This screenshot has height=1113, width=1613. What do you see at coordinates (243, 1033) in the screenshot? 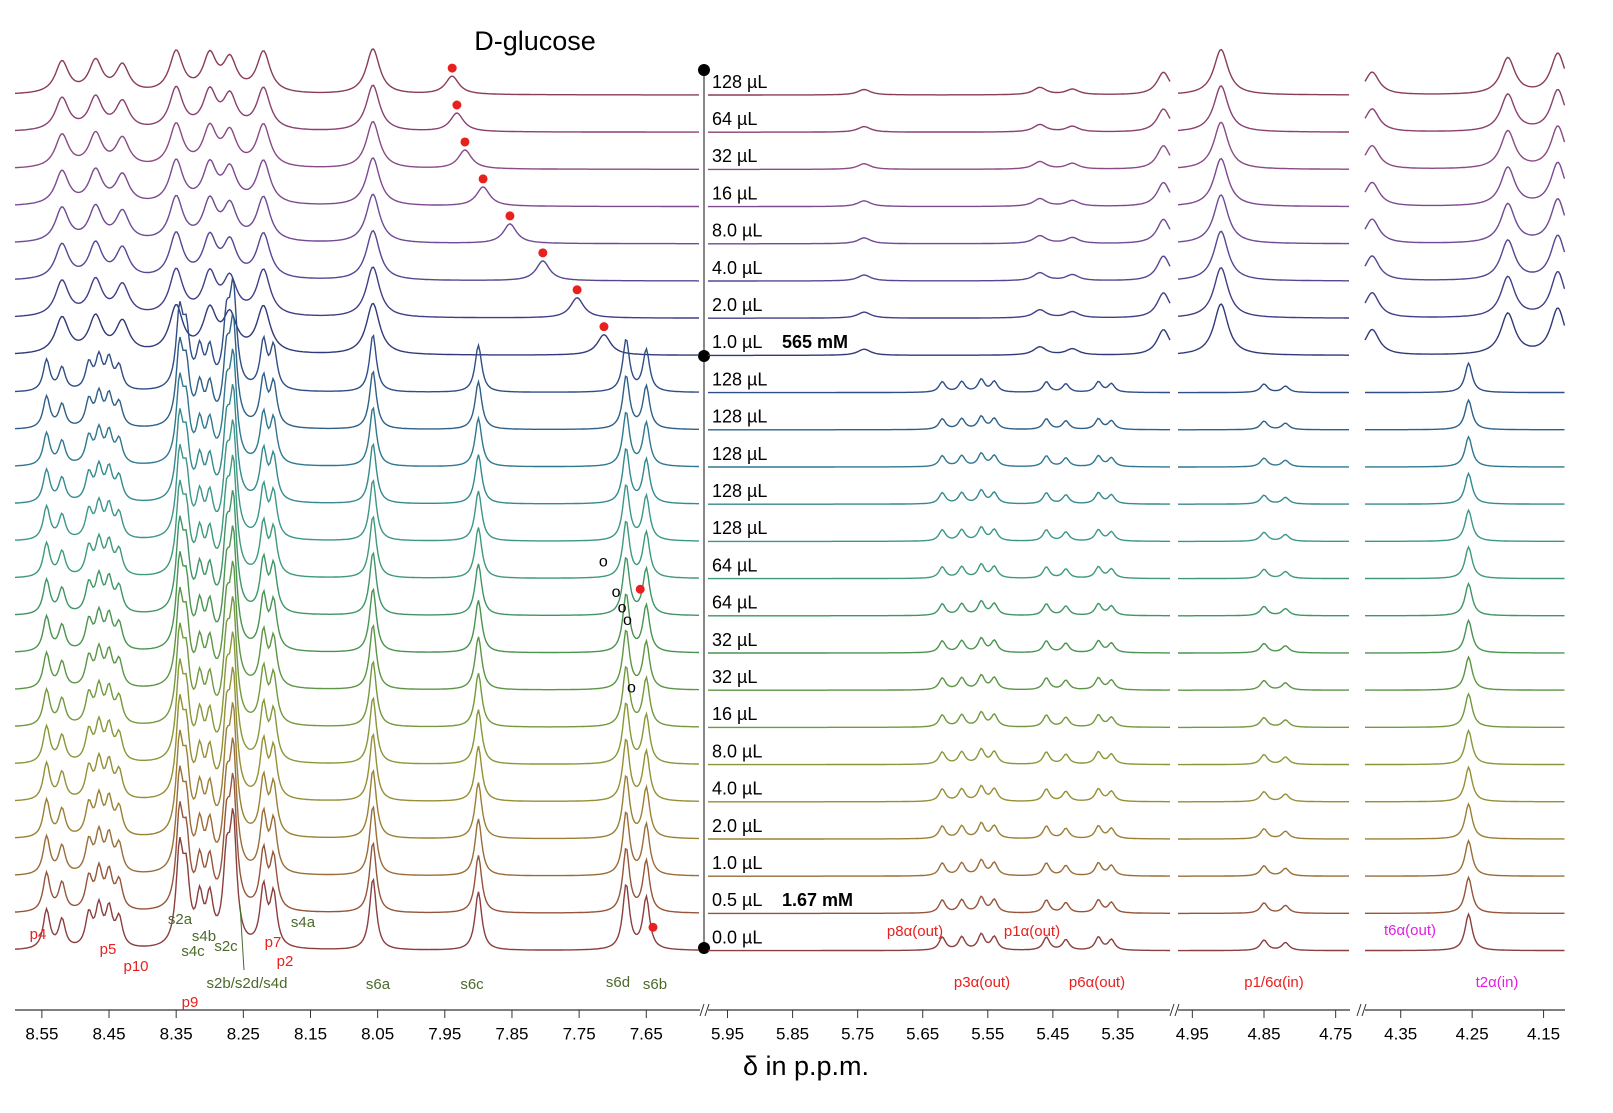
I see `x-tick-label: 8.25` at bounding box center [243, 1033].